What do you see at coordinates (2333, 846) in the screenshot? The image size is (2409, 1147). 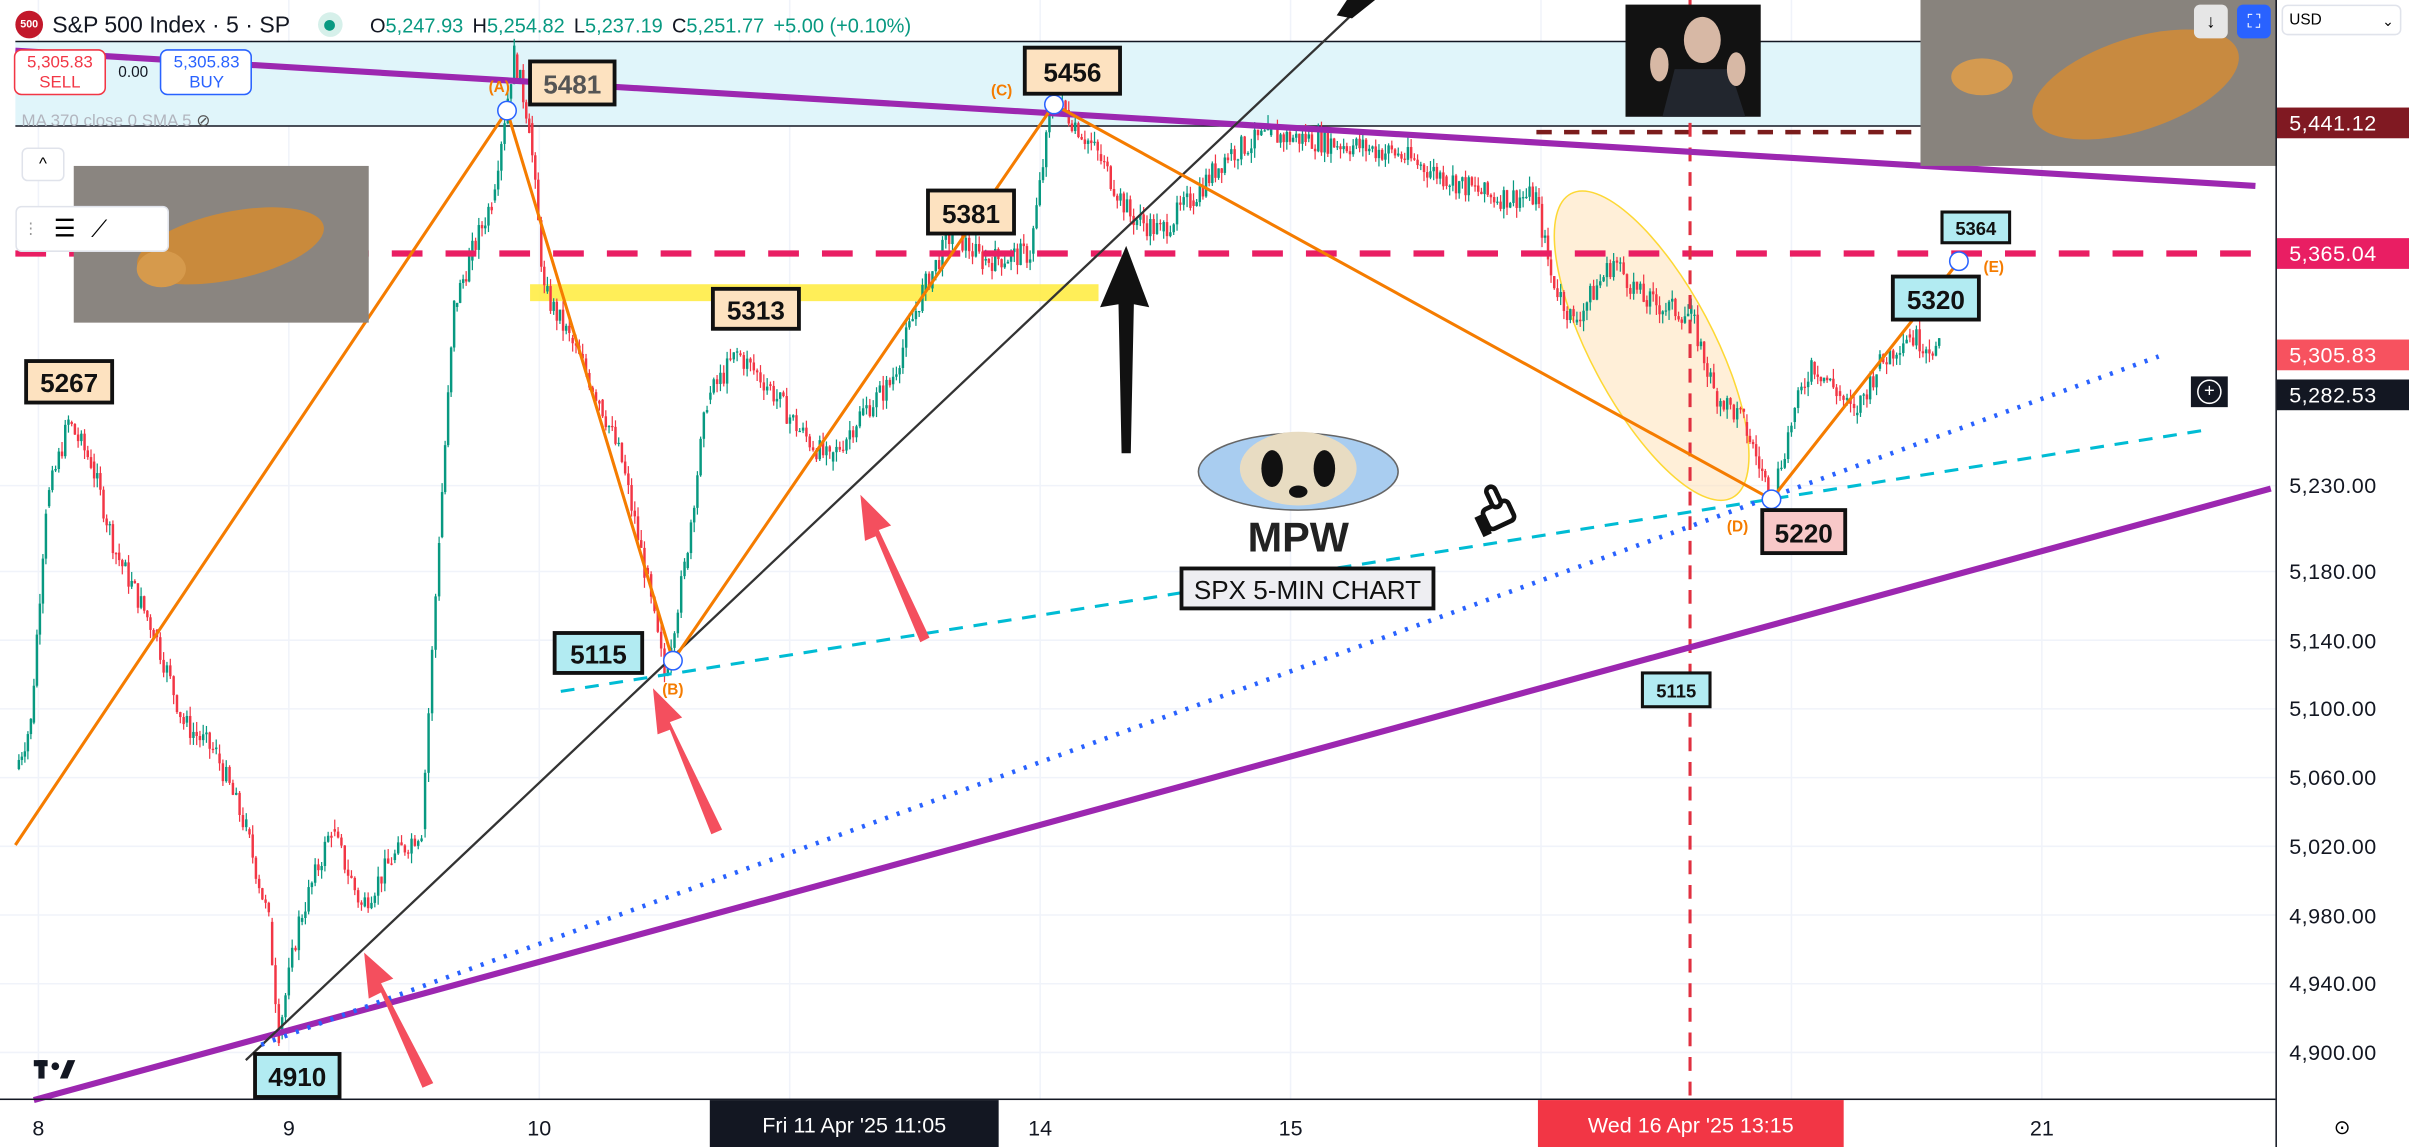 I see `price-tick-label: 5,020.00` at bounding box center [2333, 846].